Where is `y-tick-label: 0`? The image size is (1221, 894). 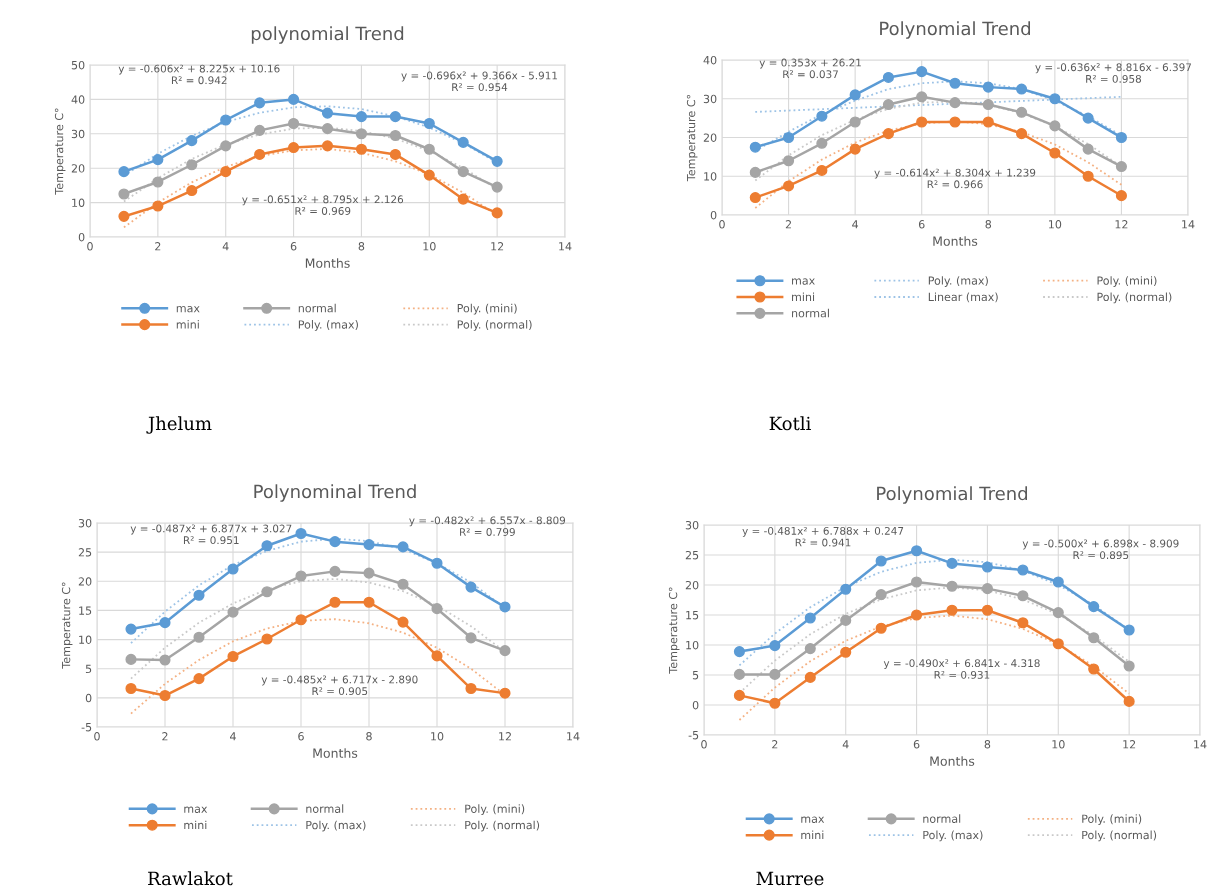 y-tick-label: 0 is located at coordinates (81, 237).